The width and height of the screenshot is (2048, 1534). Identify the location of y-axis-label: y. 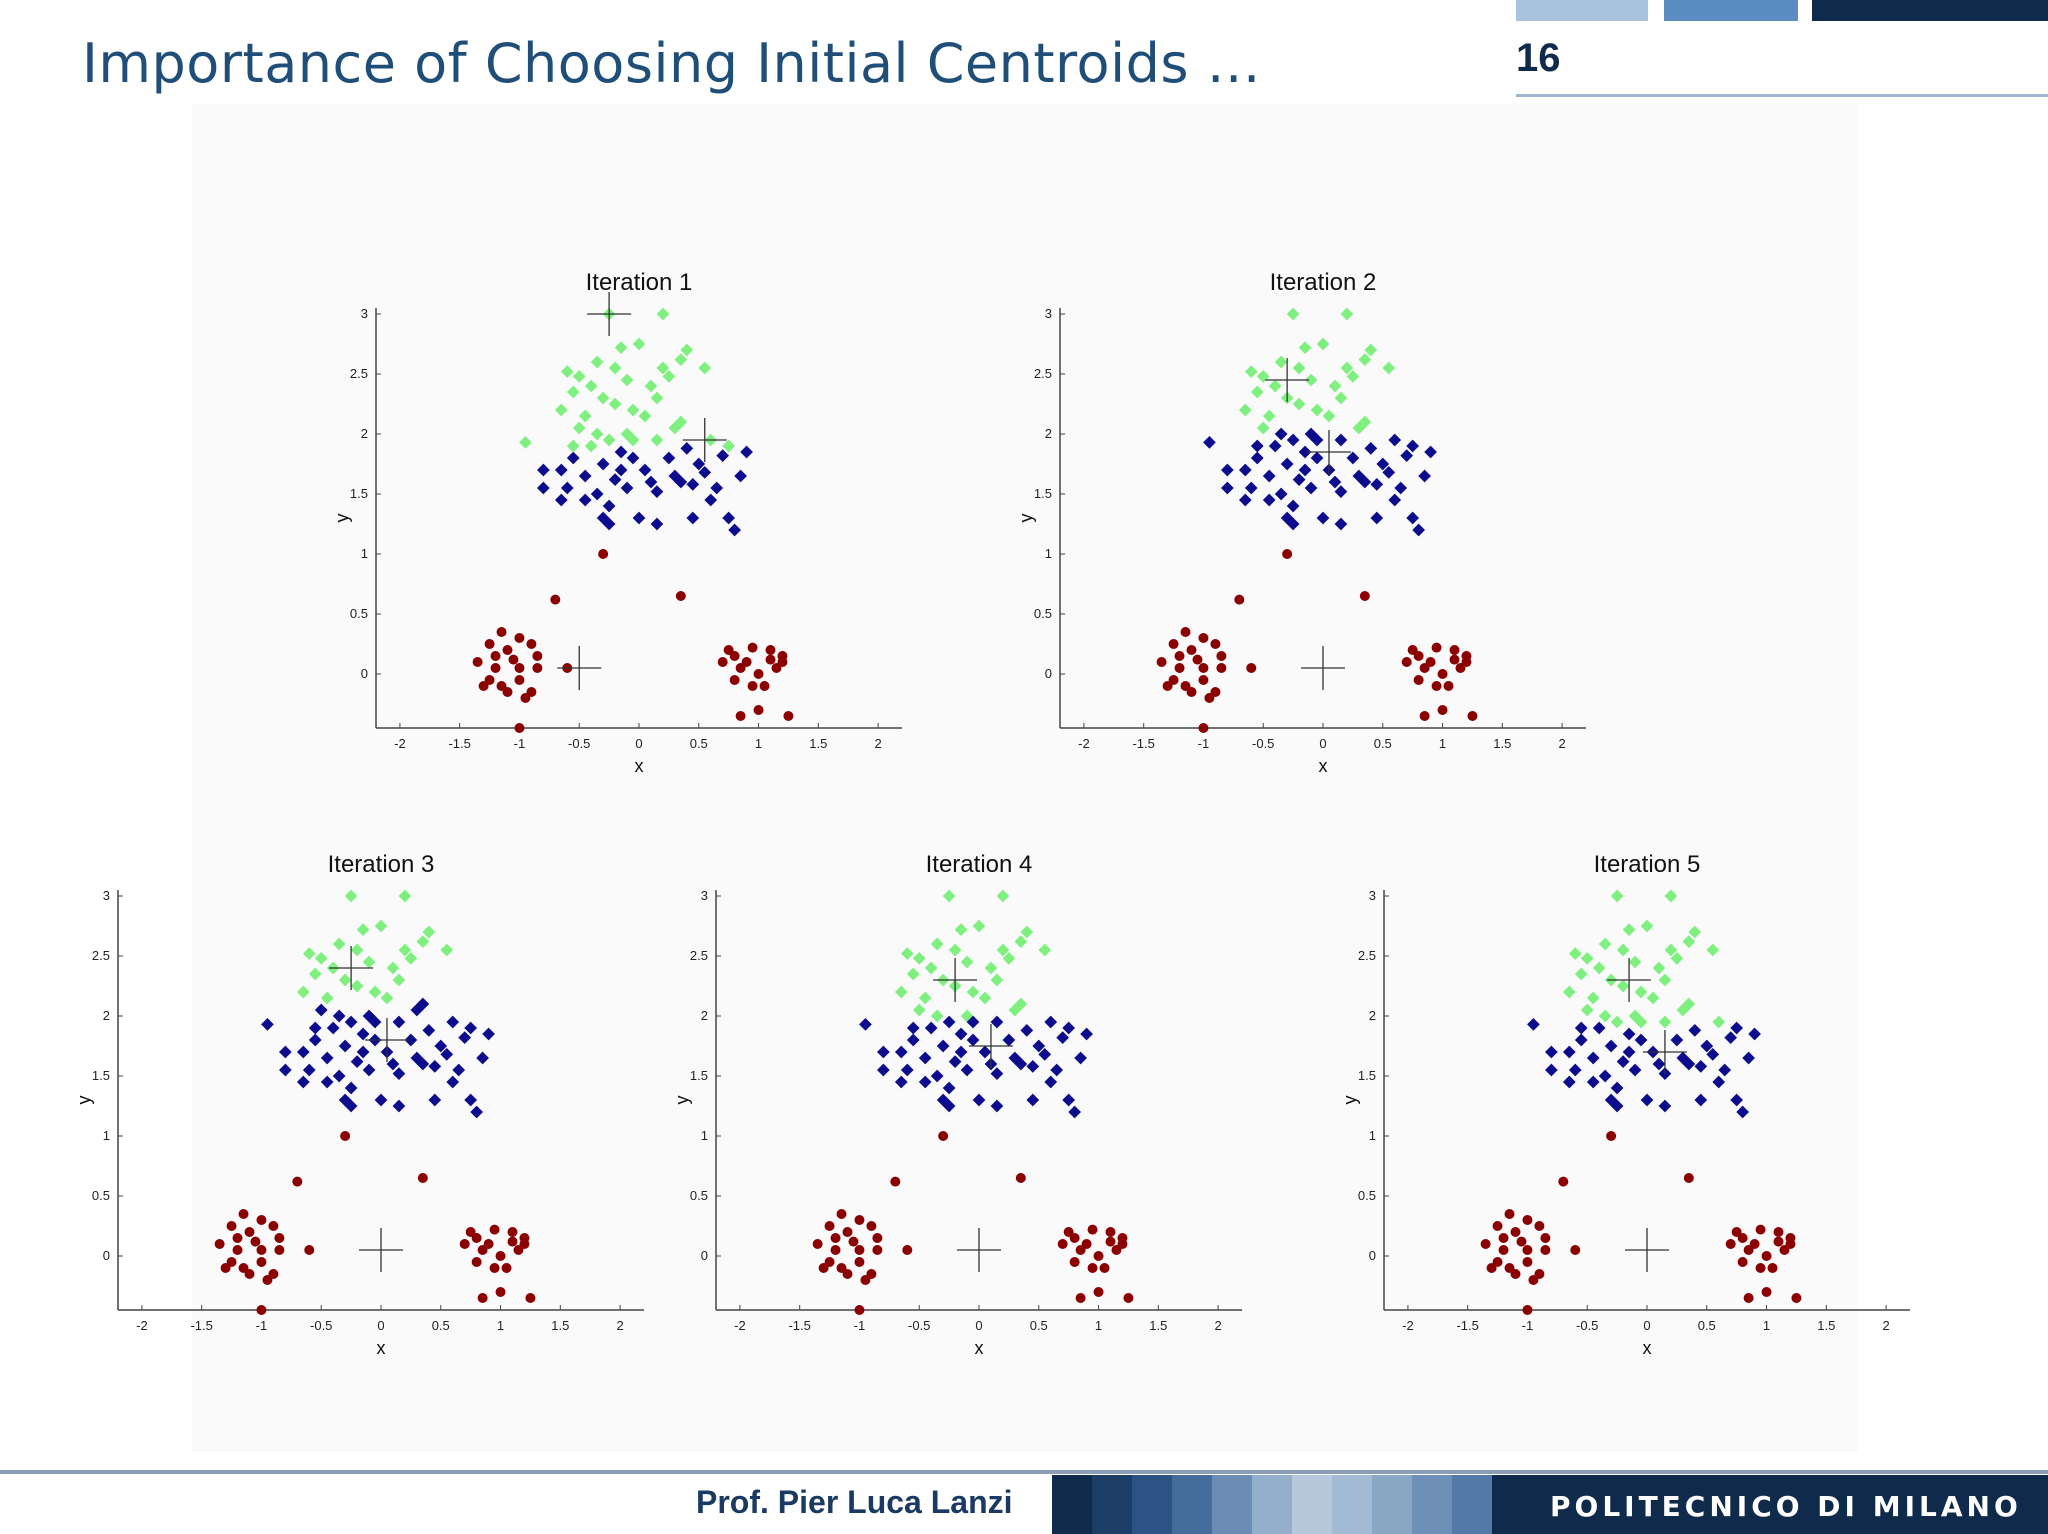
(1350, 1100).